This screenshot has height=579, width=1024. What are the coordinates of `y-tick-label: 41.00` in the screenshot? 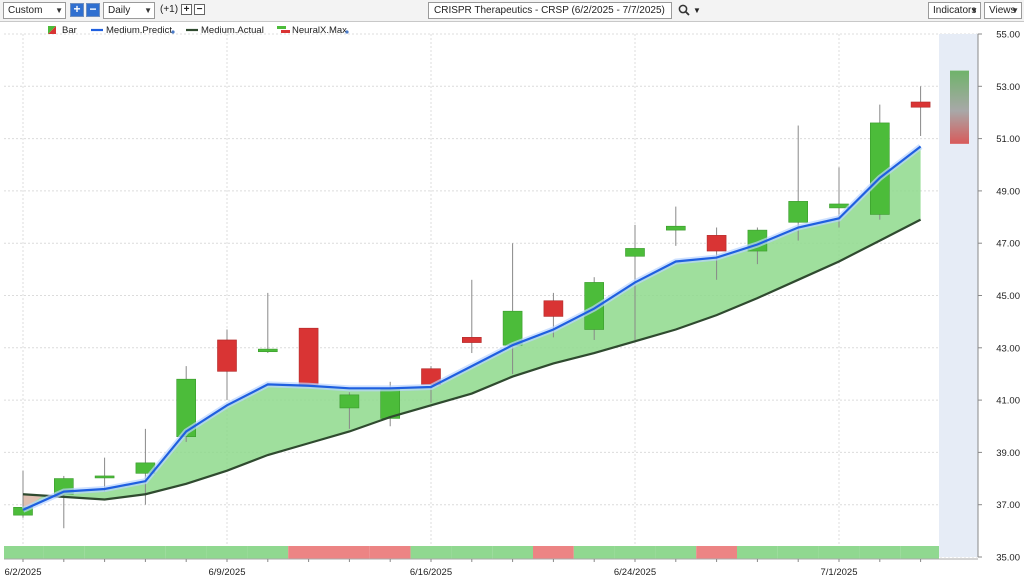 It's located at (1008, 401).